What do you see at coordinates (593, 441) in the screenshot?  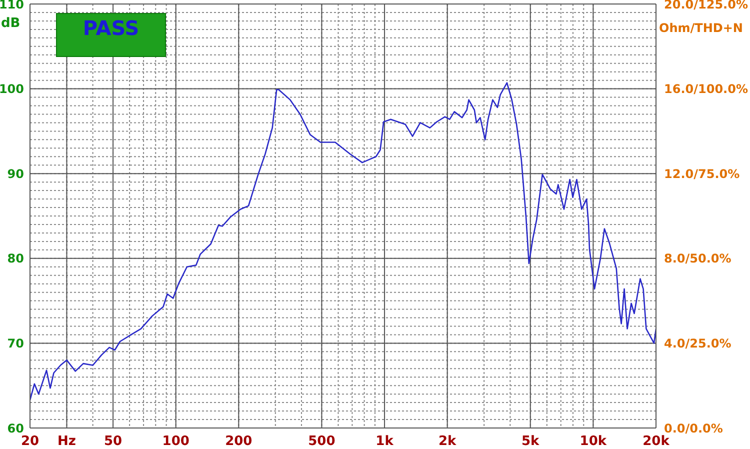 I see `x-tick-label: 10k` at bounding box center [593, 441].